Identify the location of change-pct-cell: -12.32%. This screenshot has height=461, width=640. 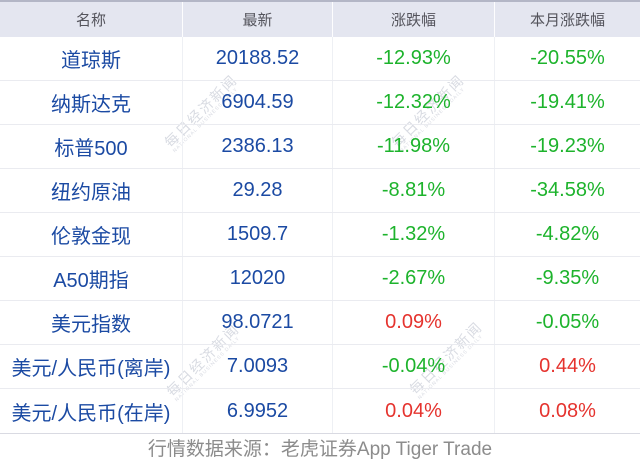
(414, 102).